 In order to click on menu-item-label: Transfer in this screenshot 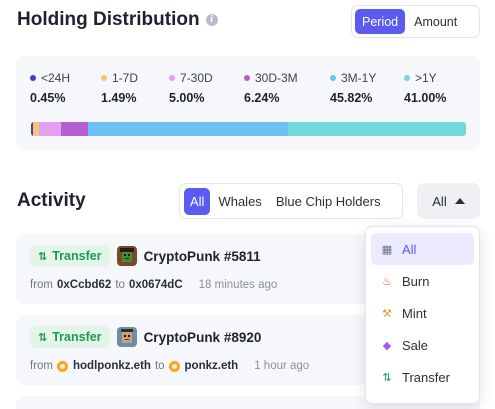, I will do `click(426, 377)`.